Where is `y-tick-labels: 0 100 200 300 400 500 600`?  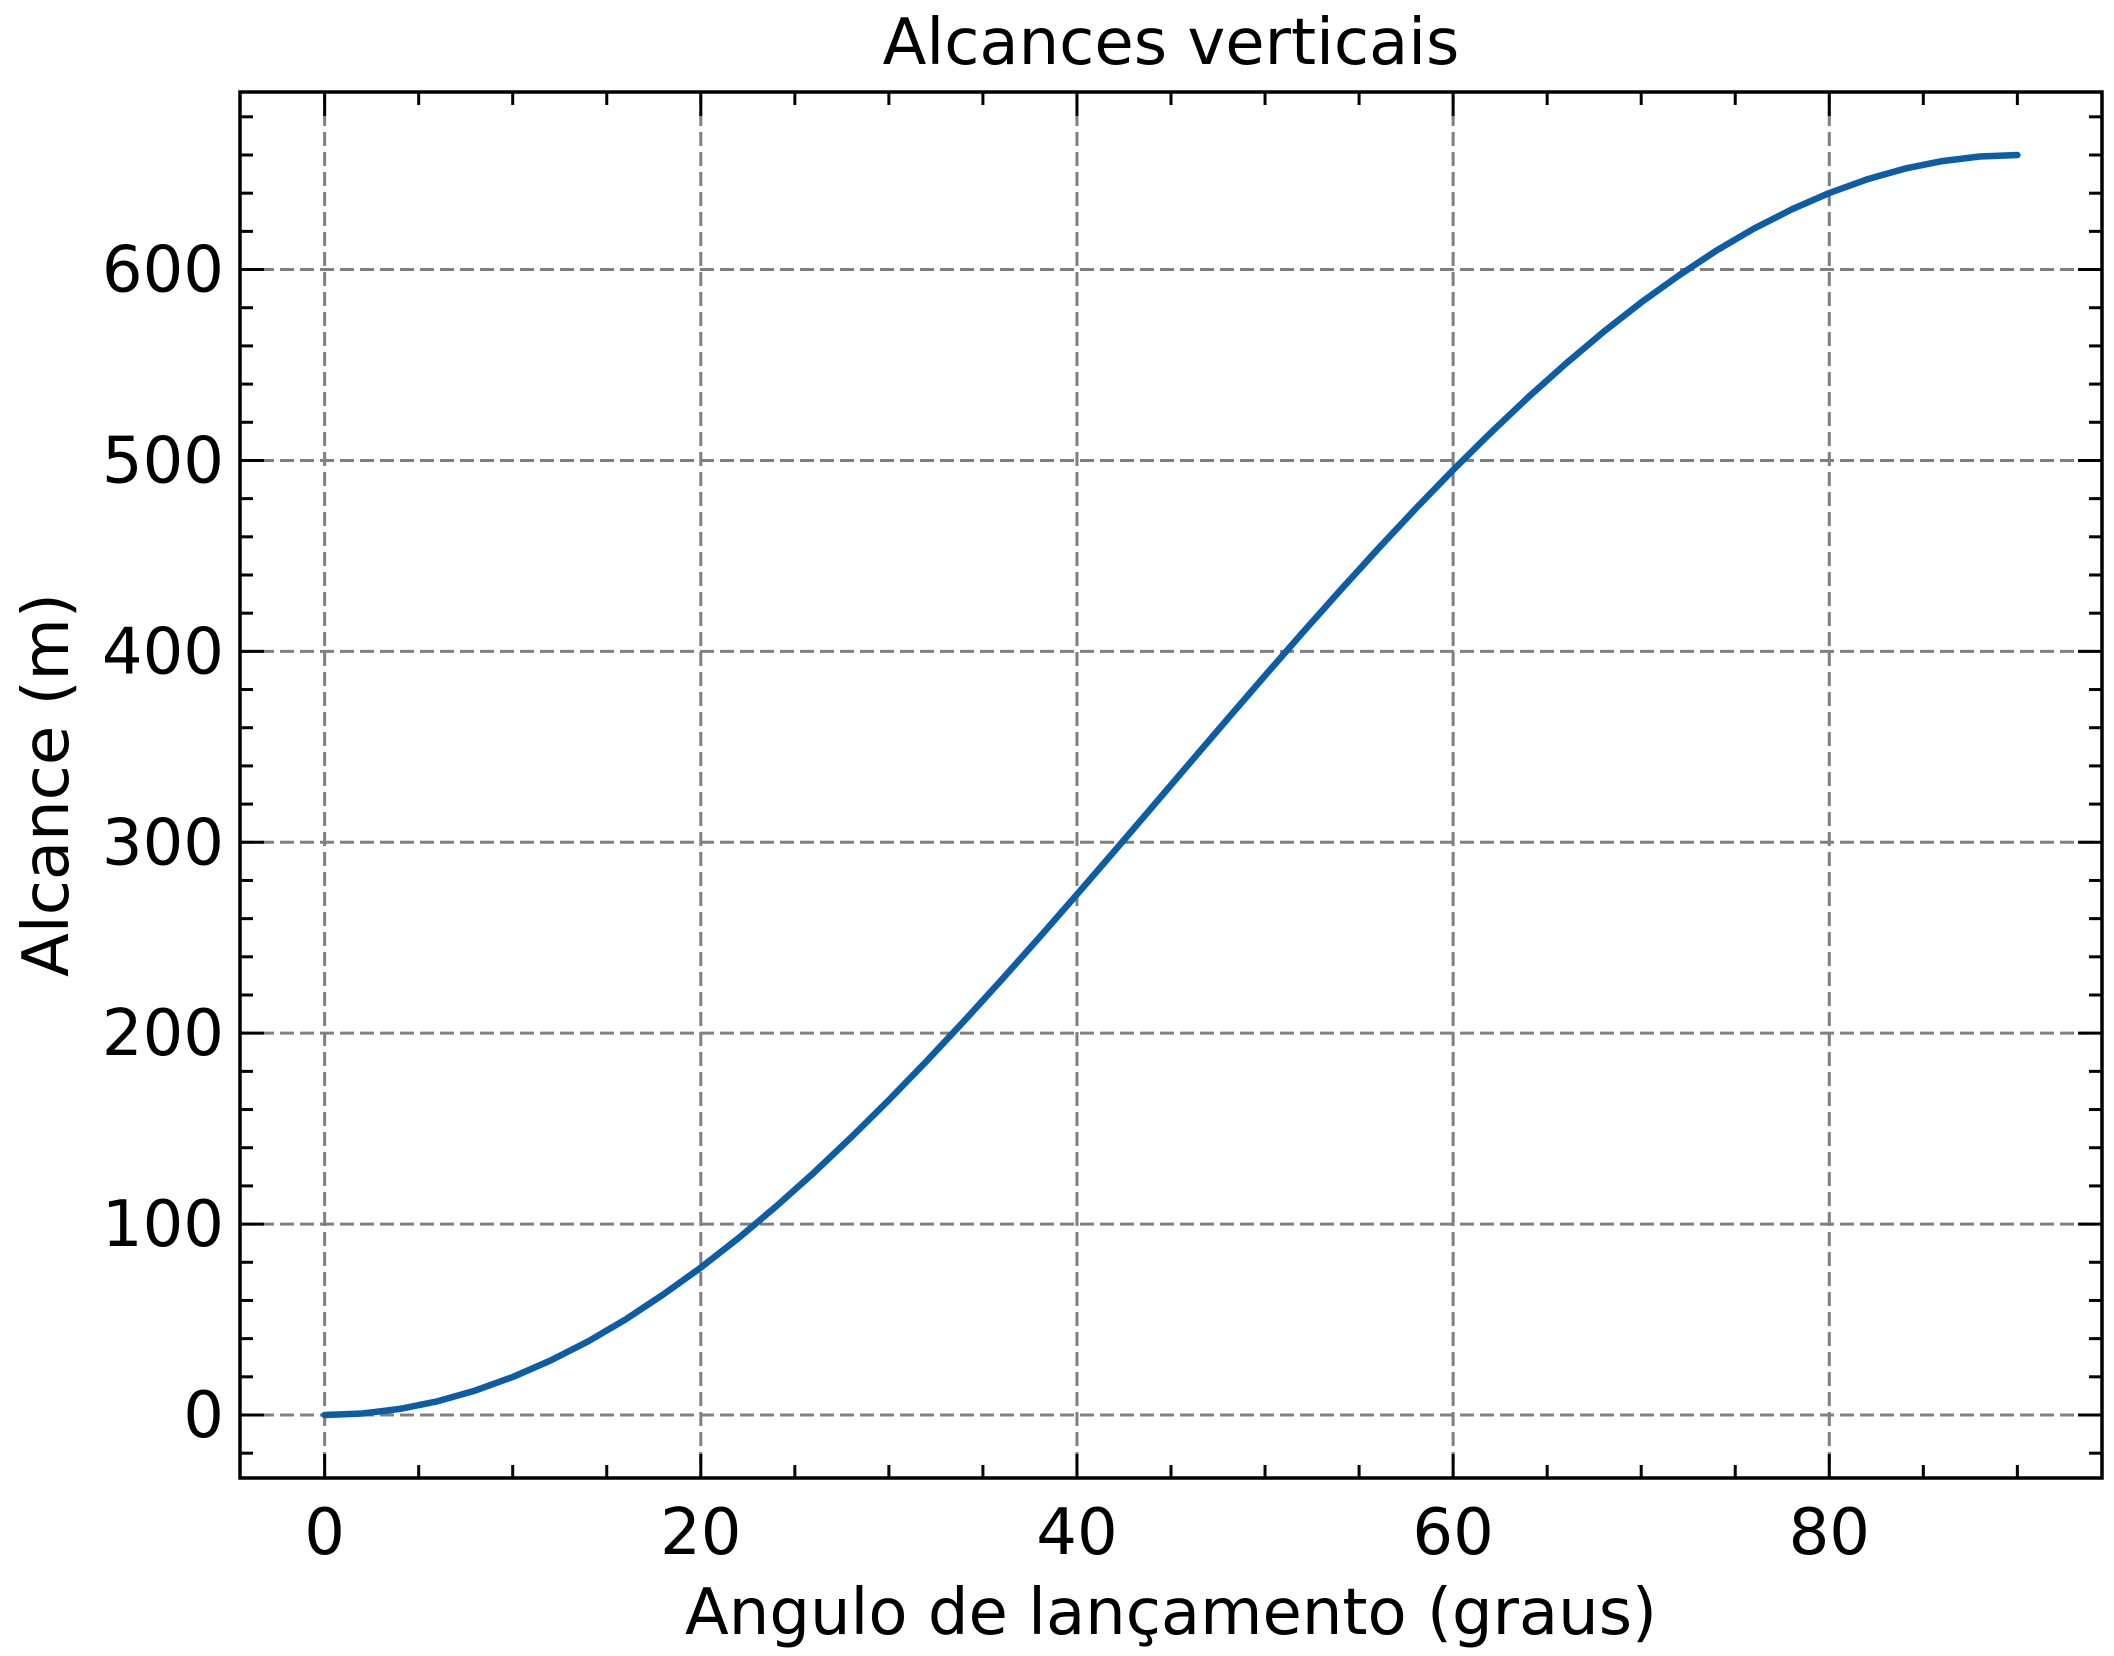
y-tick-labels: 0 100 200 300 400 500 600 is located at coordinates (163, 843).